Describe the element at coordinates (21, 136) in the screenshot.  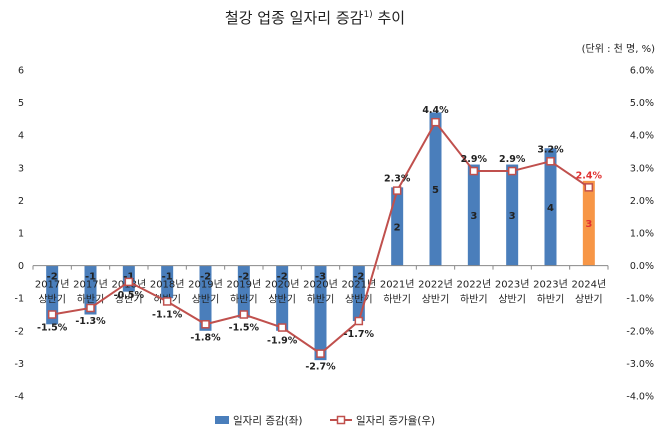
I see `left-axis-tick: 4` at that location.